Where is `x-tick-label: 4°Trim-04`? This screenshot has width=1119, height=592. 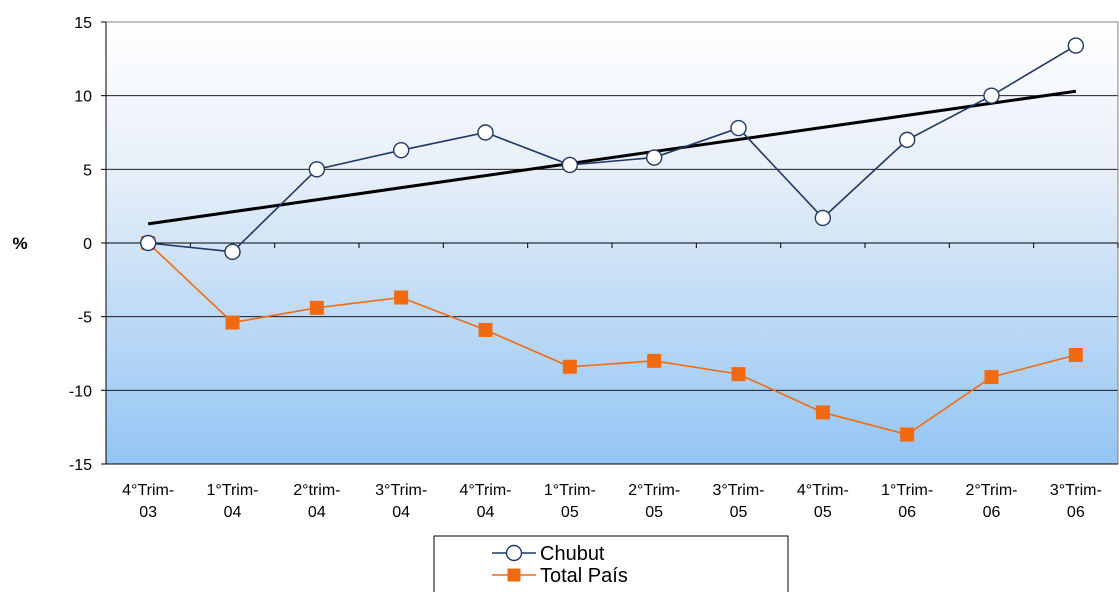
x-tick-label: 4°Trim-04 is located at coordinates (485, 501).